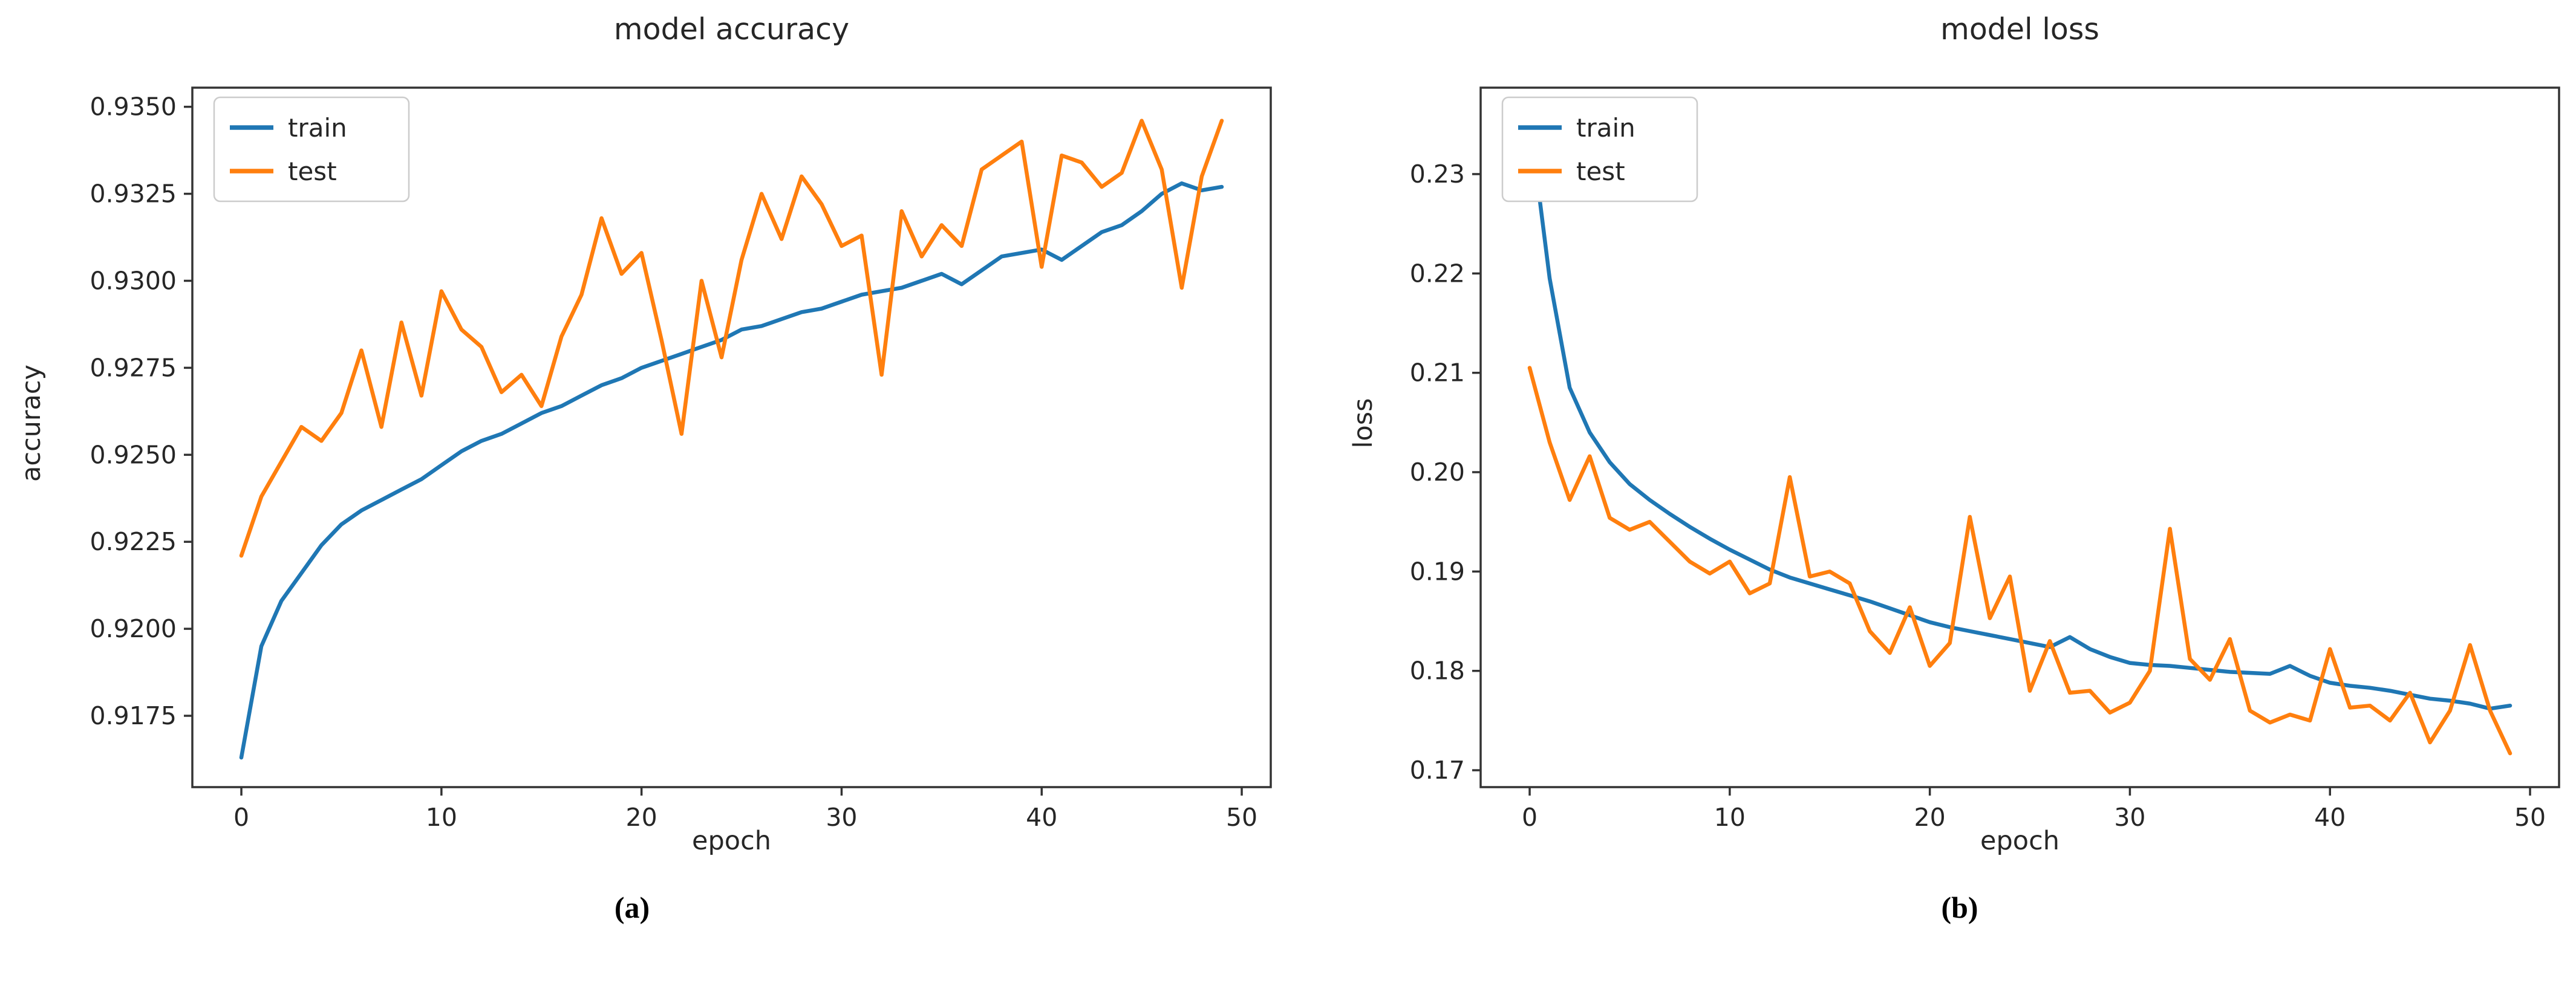  I want to click on y-tick-label: 0.18, so click(1437, 671).